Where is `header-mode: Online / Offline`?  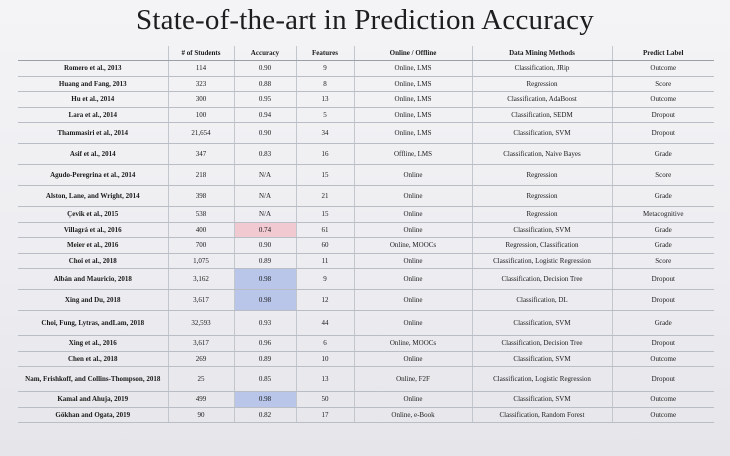 header-mode: Online / Offline is located at coordinates (413, 53).